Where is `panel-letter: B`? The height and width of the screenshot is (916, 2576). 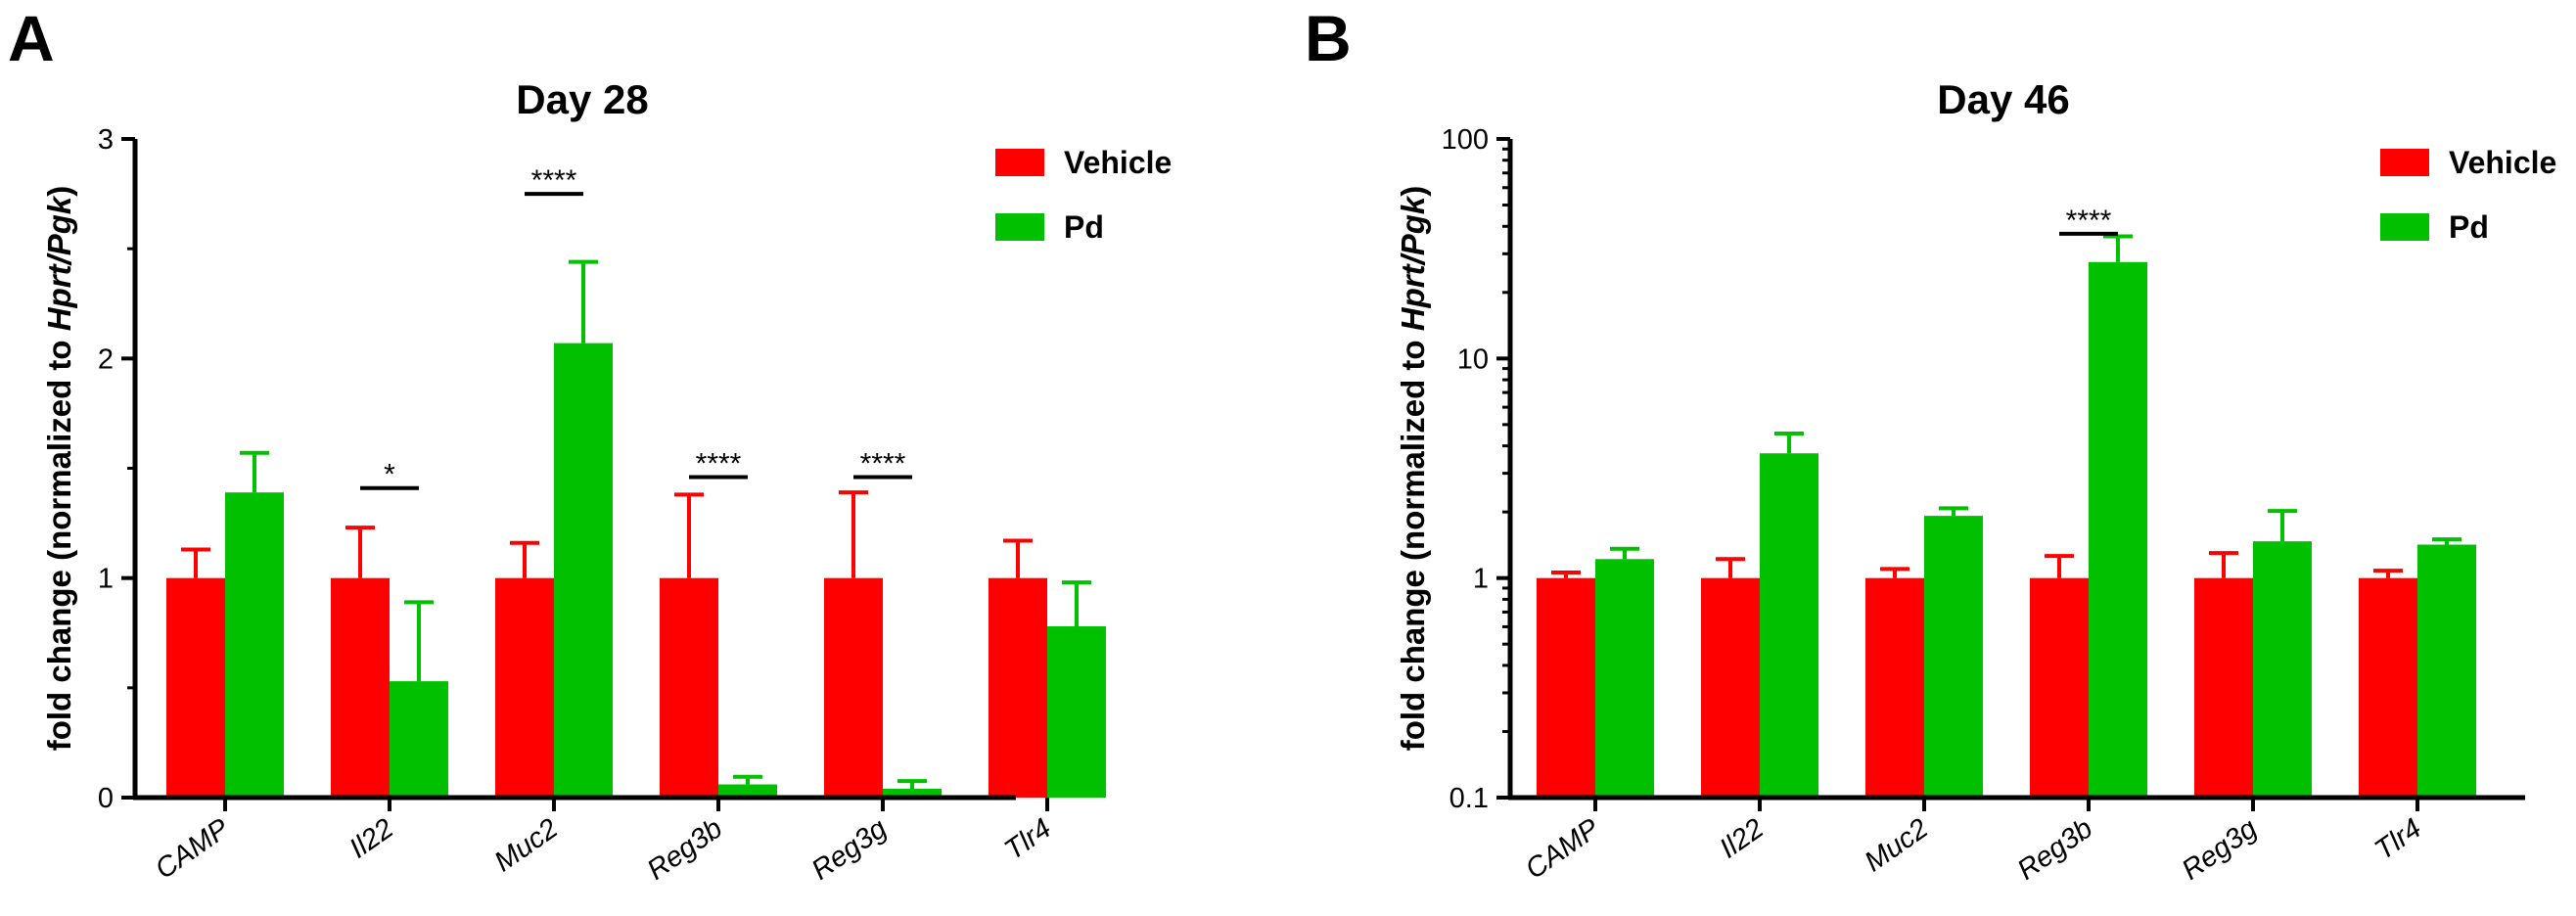
panel-letter: B is located at coordinates (1328, 38).